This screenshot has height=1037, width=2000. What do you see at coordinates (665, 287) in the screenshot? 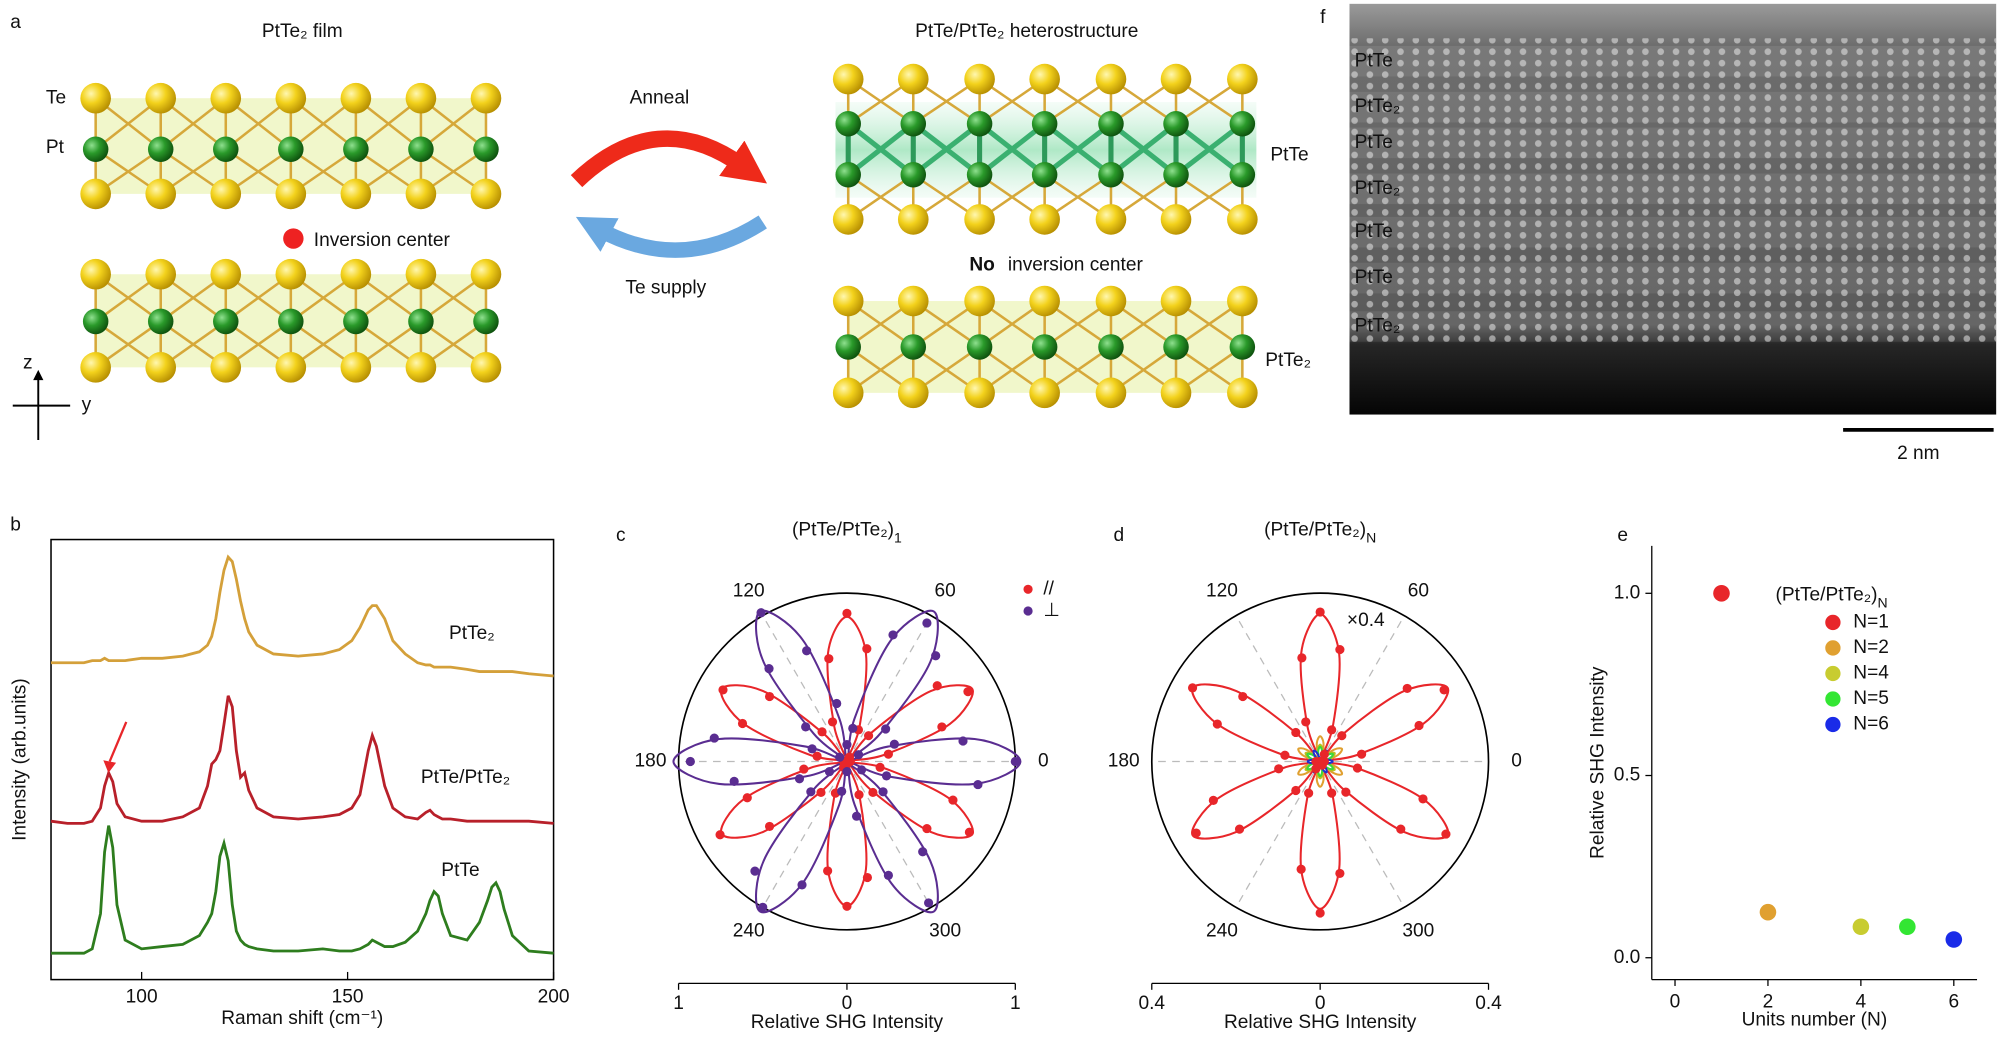
I see `arrow-label: Te supply` at bounding box center [665, 287].